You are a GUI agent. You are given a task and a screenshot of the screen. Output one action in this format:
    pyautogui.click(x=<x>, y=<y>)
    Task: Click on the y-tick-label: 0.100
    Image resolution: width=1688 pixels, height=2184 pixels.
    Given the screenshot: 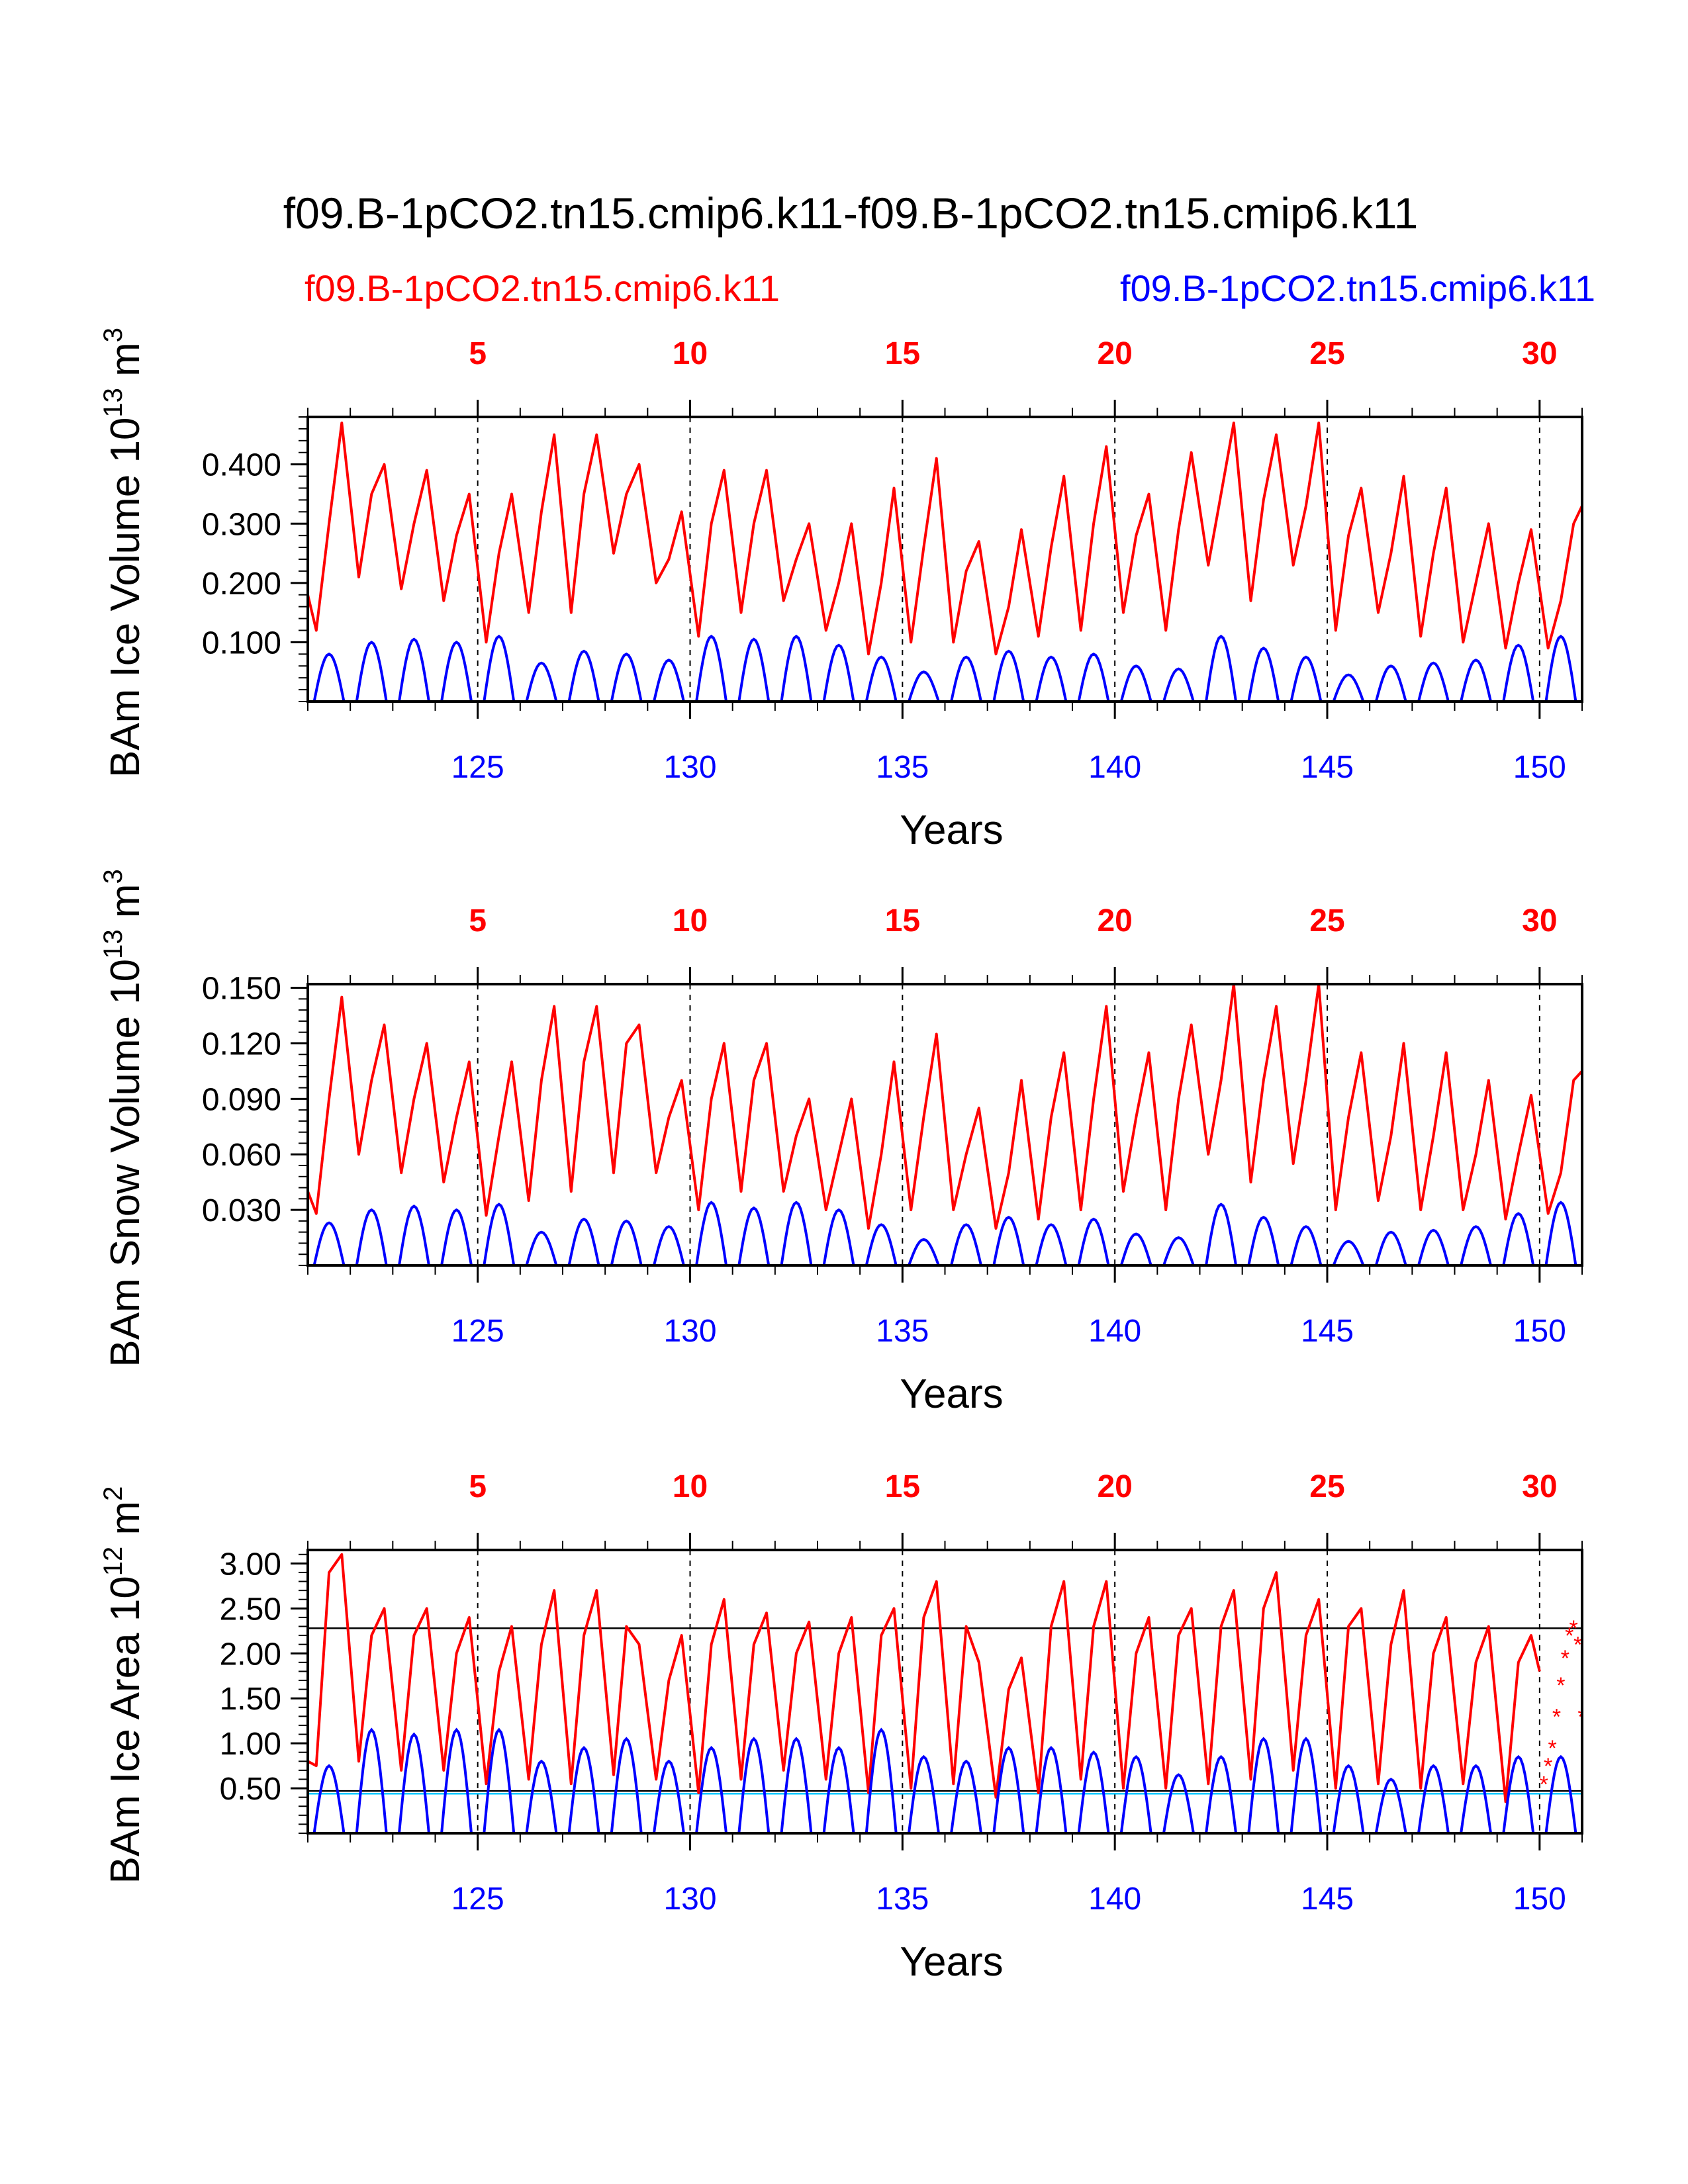 What is the action you would take?
    pyautogui.click(x=241, y=643)
    